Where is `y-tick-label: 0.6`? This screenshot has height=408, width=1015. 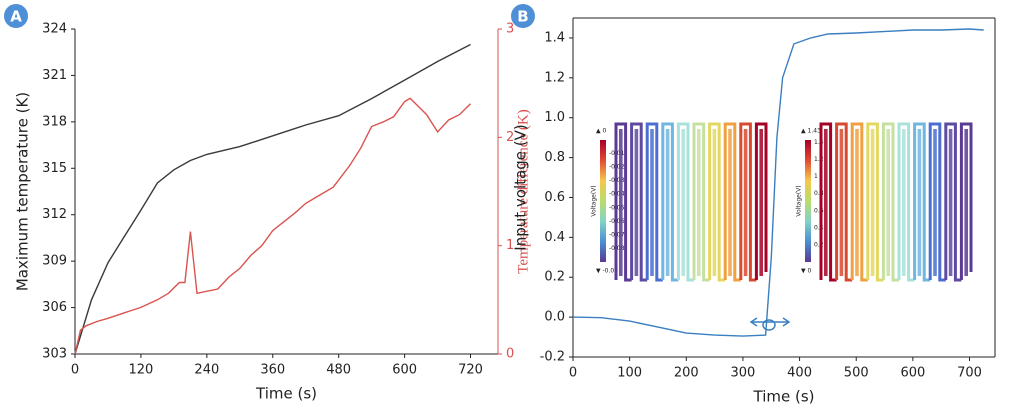
y-tick-label: 0.6 is located at coordinates (554, 197).